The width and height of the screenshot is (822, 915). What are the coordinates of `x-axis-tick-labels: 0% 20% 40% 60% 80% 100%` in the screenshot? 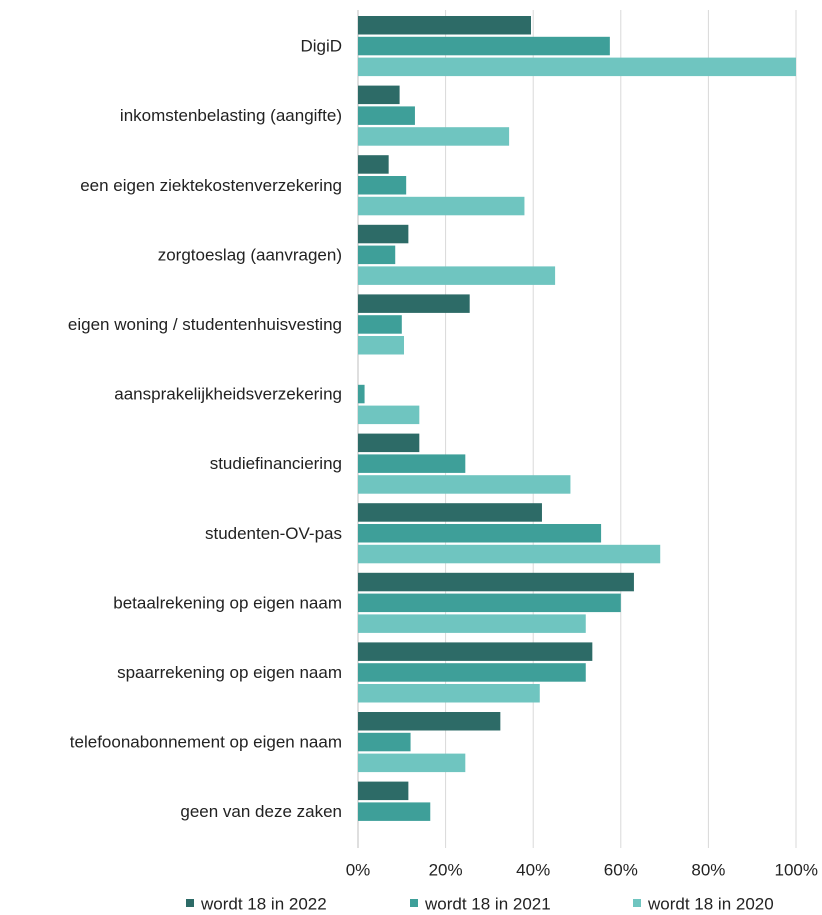 It's located at (582, 870).